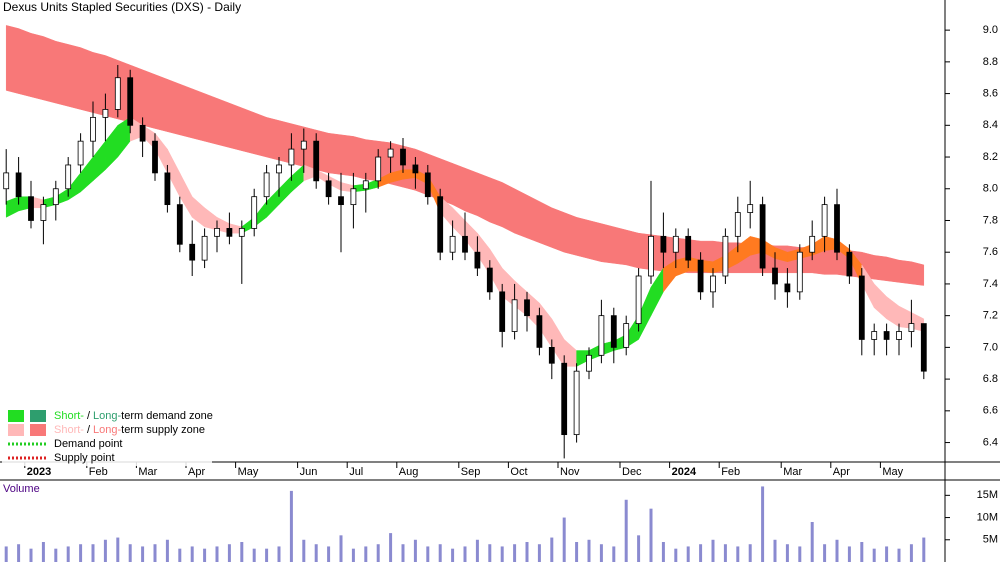 The height and width of the screenshot is (562, 1000). What do you see at coordinates (88, 444) in the screenshot?
I see `legend-point-label: Demand point` at bounding box center [88, 444].